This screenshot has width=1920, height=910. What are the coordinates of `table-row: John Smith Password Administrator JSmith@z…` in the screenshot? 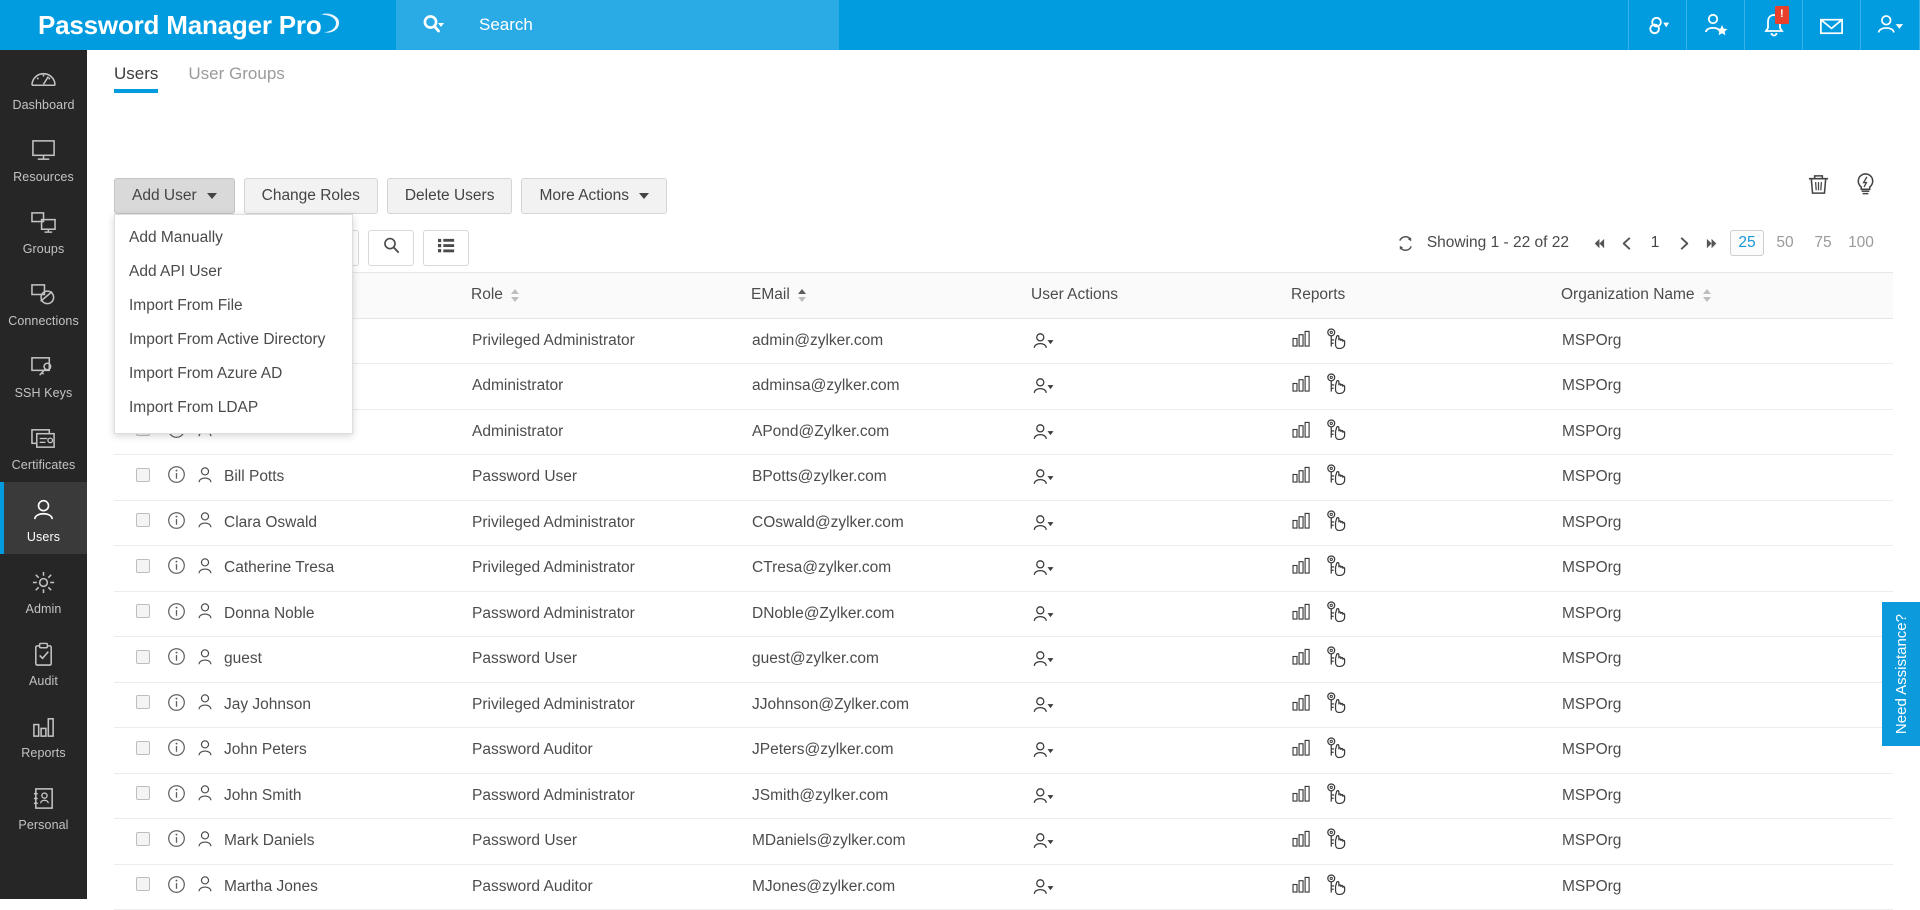 It's located at (1003, 796).